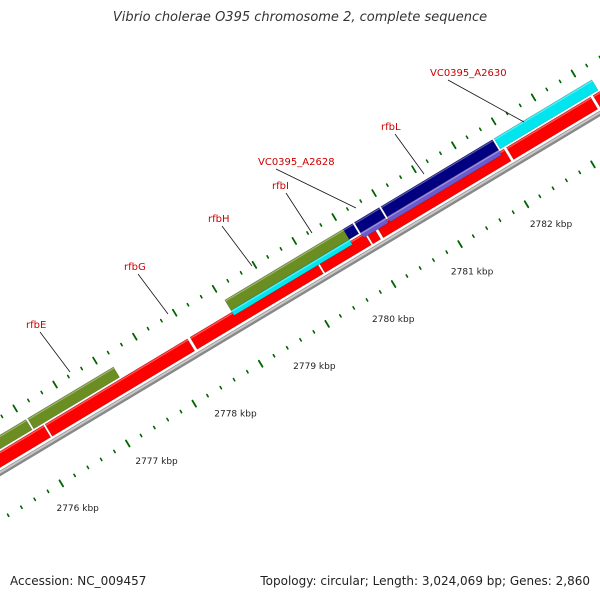 This screenshot has width=600, height=600. Describe the element at coordinates (348, 227) in the screenshot. I see `navy-feature-rfbI-highlight` at that location.